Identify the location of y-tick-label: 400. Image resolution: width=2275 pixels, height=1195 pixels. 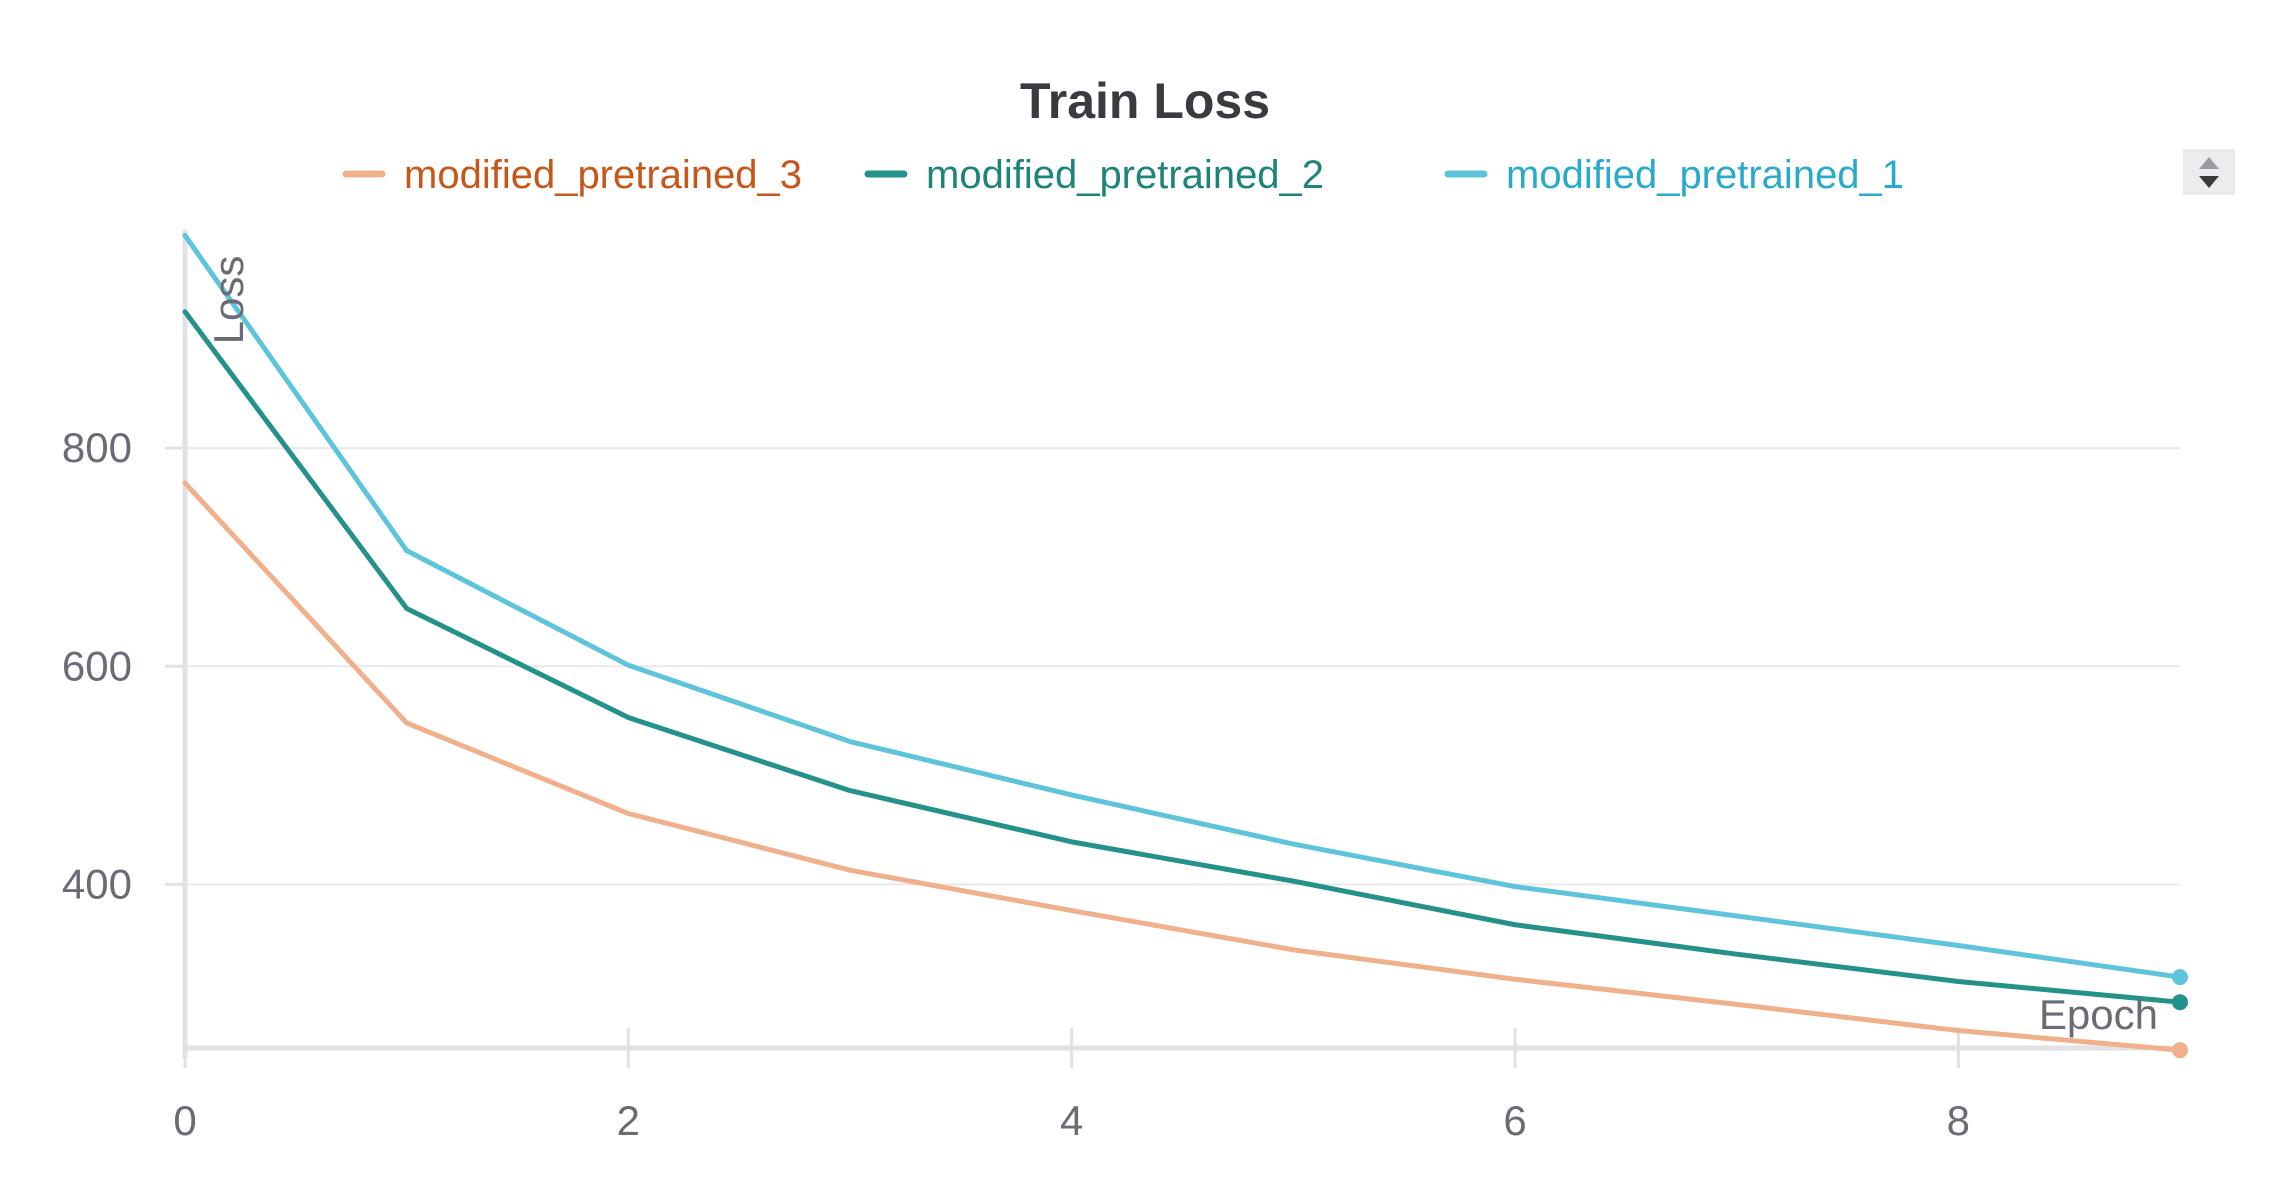
(97, 883).